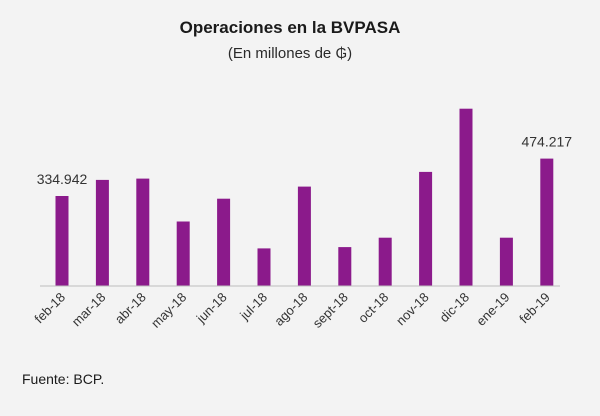 The width and height of the screenshot is (600, 416). I want to click on chart-title: Operaciones en la BVPASA, so click(290, 27).